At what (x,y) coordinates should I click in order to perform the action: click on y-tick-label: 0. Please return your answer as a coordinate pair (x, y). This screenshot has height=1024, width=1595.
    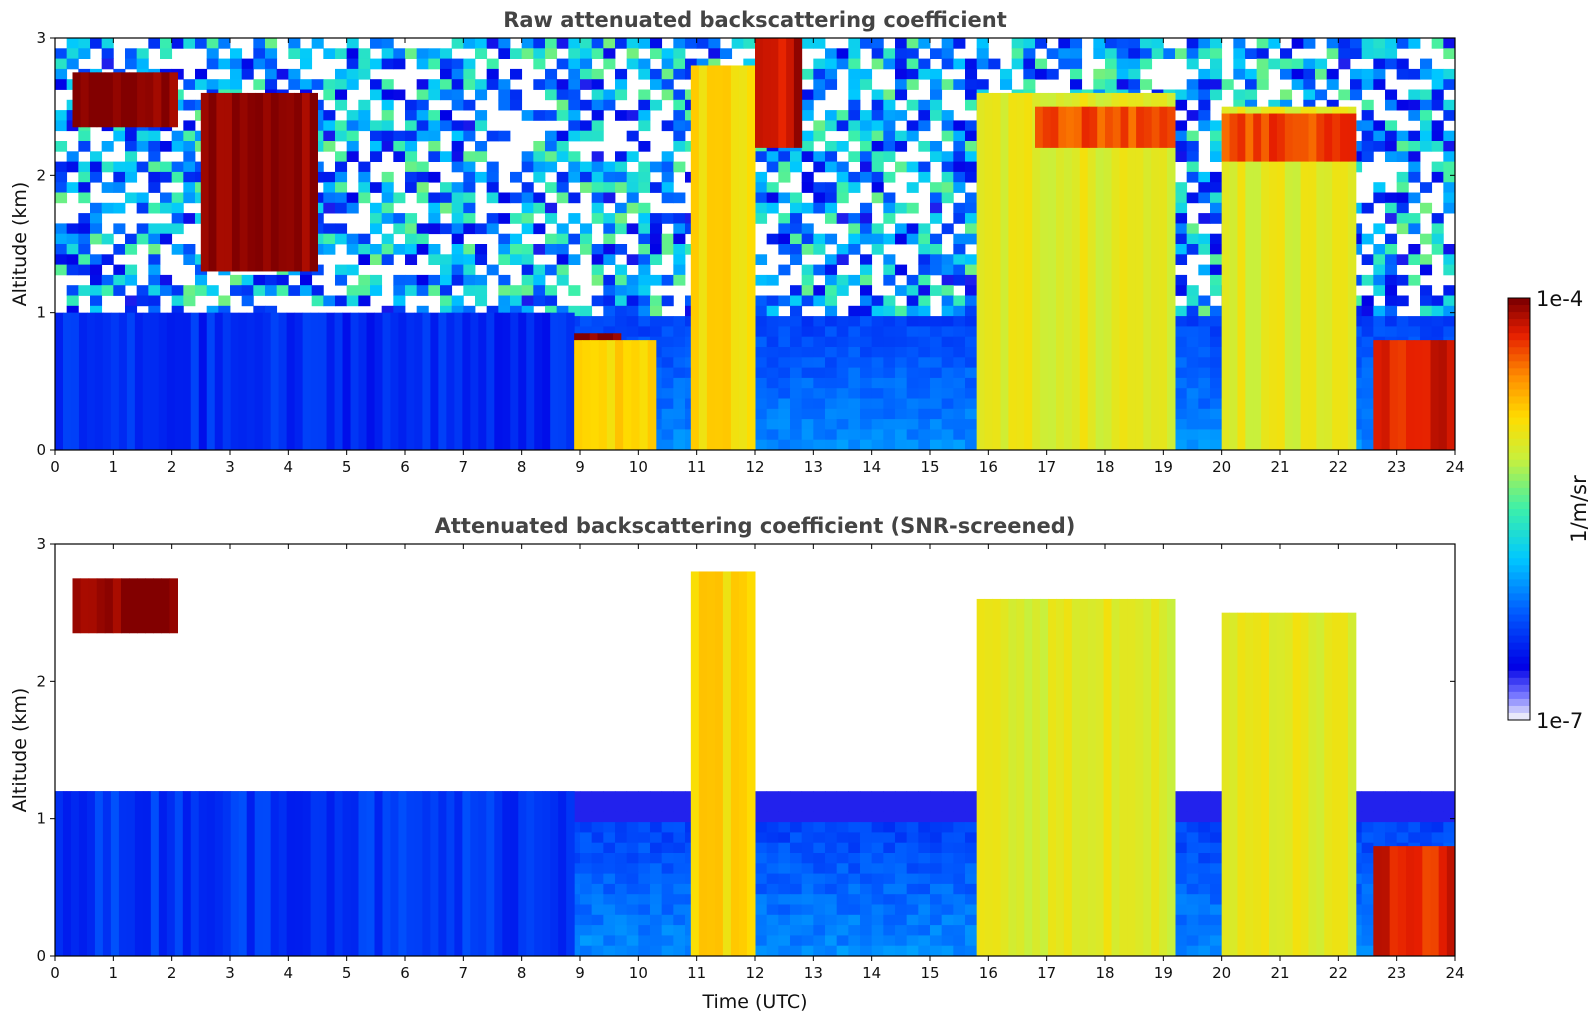
    Looking at the image, I should click on (41, 450).